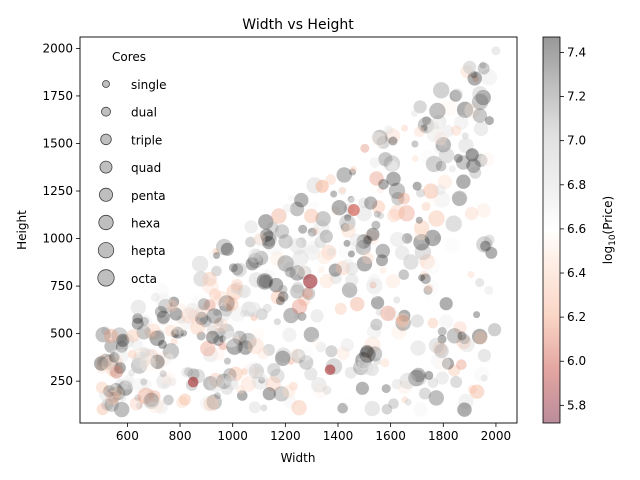  What do you see at coordinates (576, 317) in the screenshot?
I see `colorbar-tick-label: 6.2` at bounding box center [576, 317].